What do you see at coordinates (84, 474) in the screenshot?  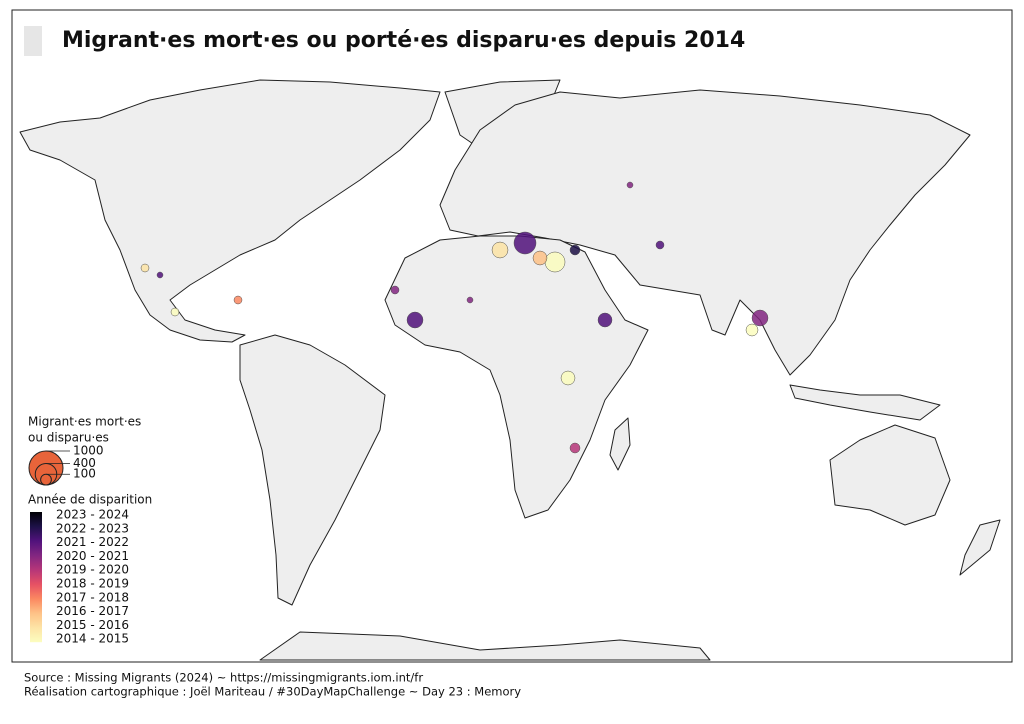 I see `size-legend-label: 100` at bounding box center [84, 474].